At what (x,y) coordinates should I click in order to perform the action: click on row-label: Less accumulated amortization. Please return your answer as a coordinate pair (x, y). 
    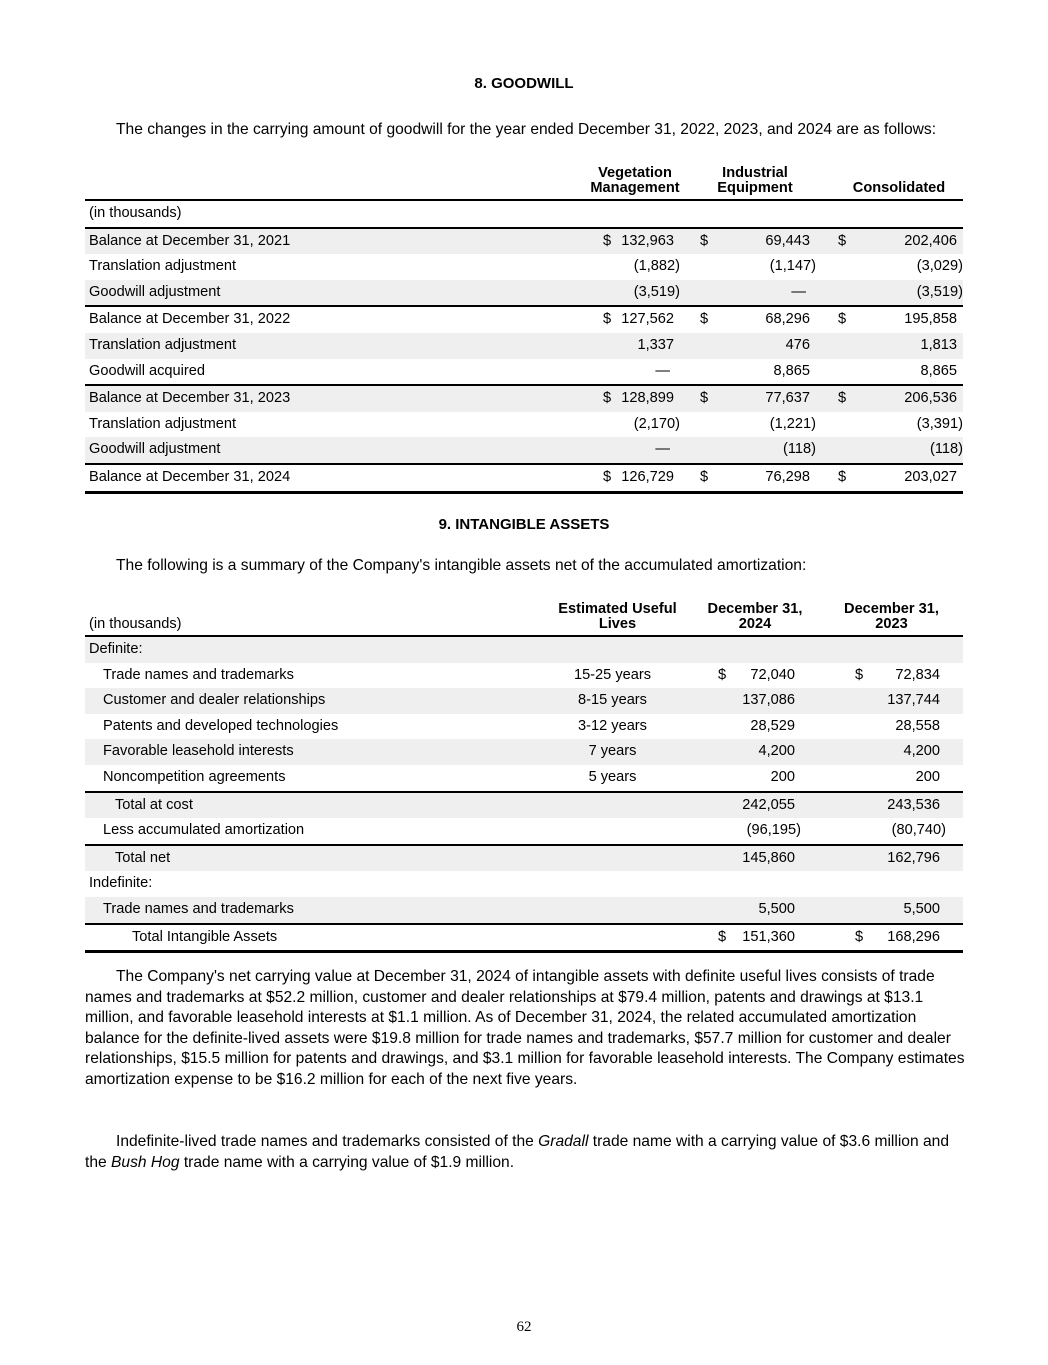
    Looking at the image, I should click on (204, 830).